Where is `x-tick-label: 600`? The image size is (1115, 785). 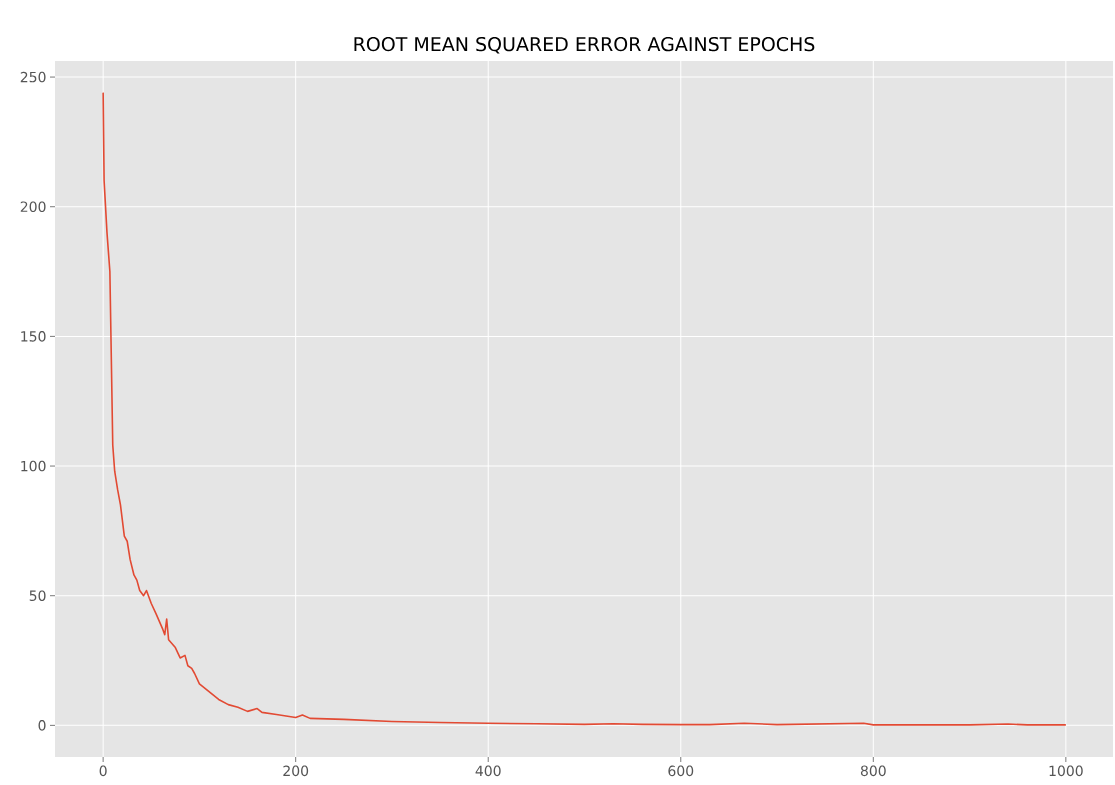
x-tick-label: 600 is located at coordinates (681, 771).